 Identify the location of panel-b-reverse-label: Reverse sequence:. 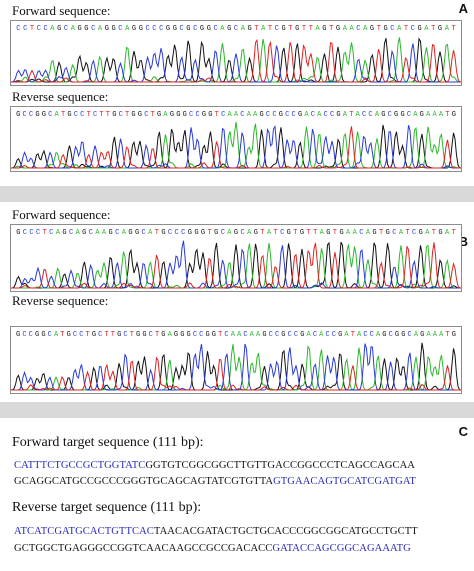
(60, 300).